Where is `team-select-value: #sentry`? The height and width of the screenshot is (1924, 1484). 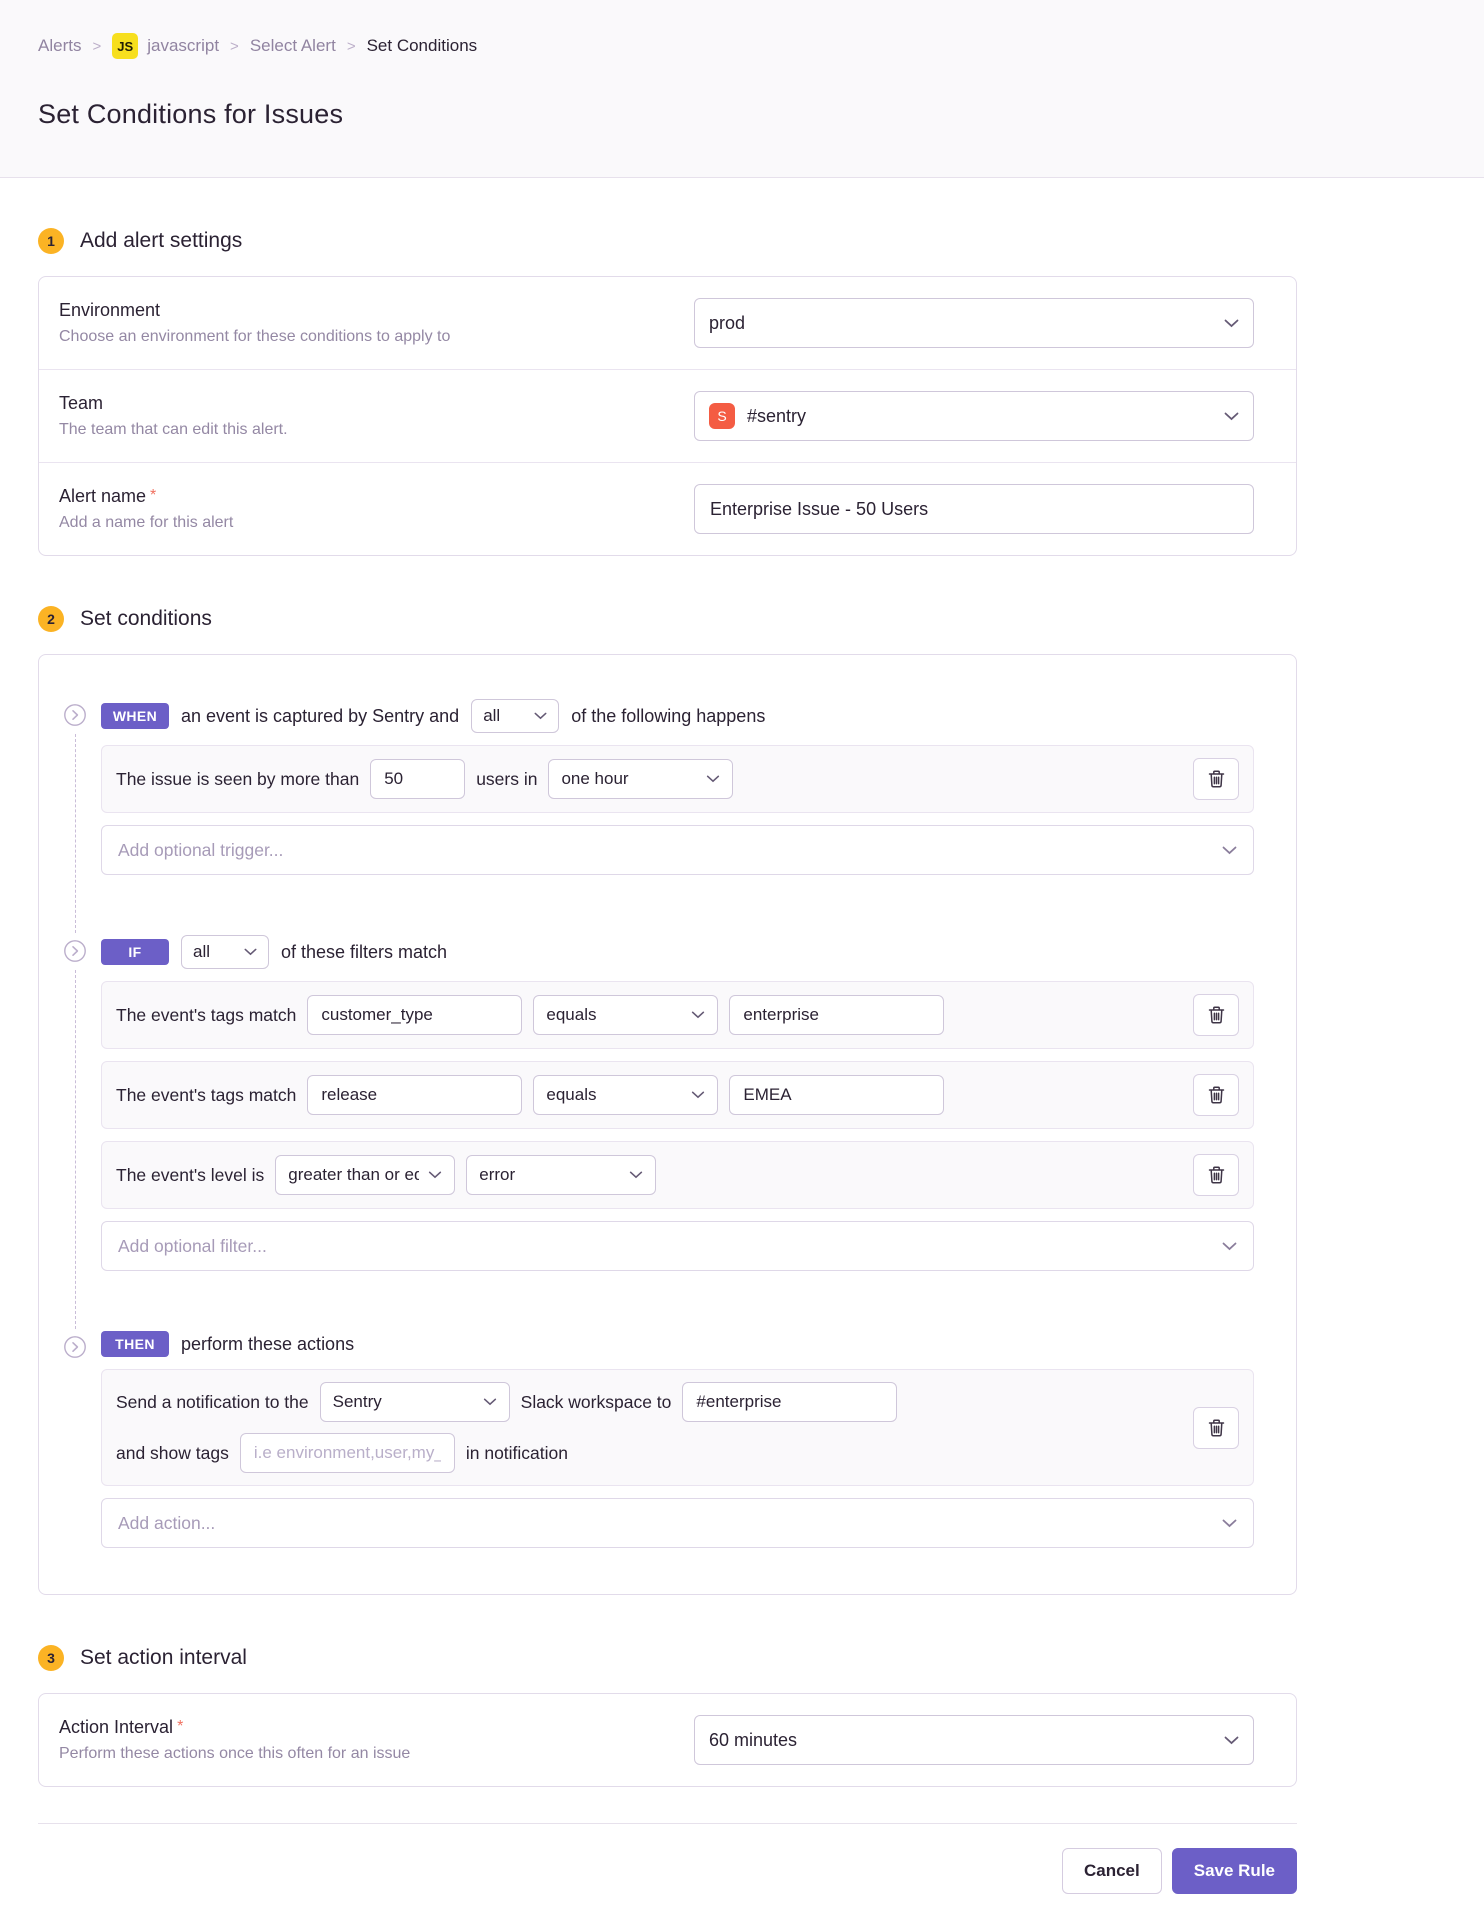 team-select-value: #sentry is located at coordinates (777, 415).